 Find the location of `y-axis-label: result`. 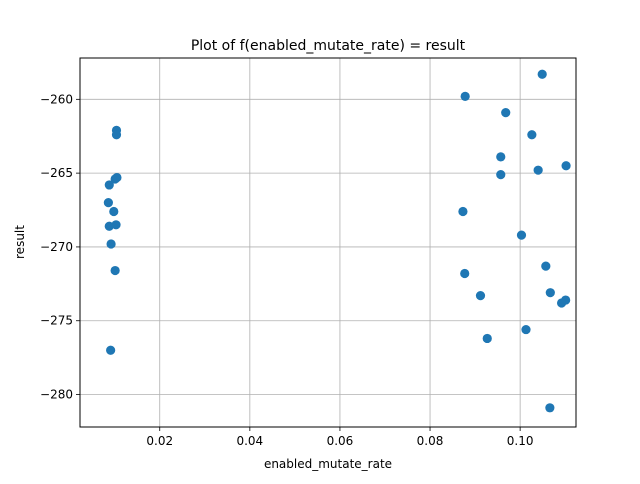

y-axis-label: result is located at coordinates (20, 242).